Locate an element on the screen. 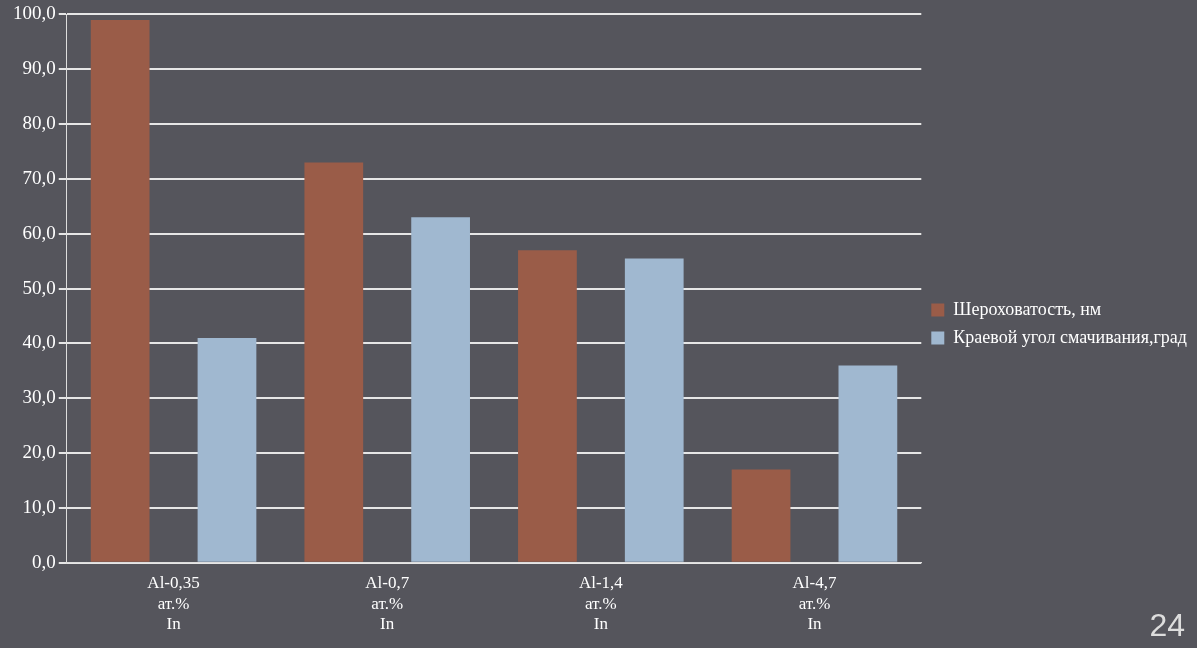 This screenshot has height=648, width=1197. y-tick-label: 20,0 is located at coordinates (39, 452).